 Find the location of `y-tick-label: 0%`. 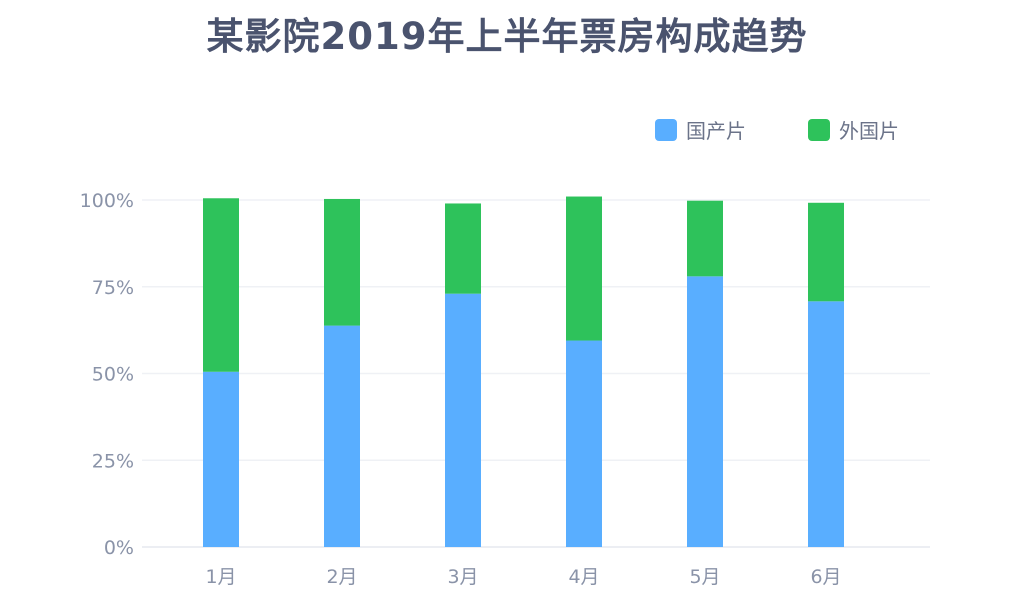

y-tick-label: 0% is located at coordinates (119, 548).